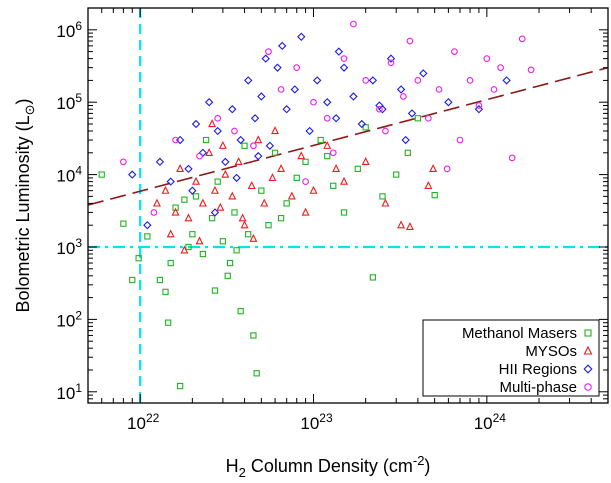  I want to click on x-tick-label: 1024, so click(490, 422).